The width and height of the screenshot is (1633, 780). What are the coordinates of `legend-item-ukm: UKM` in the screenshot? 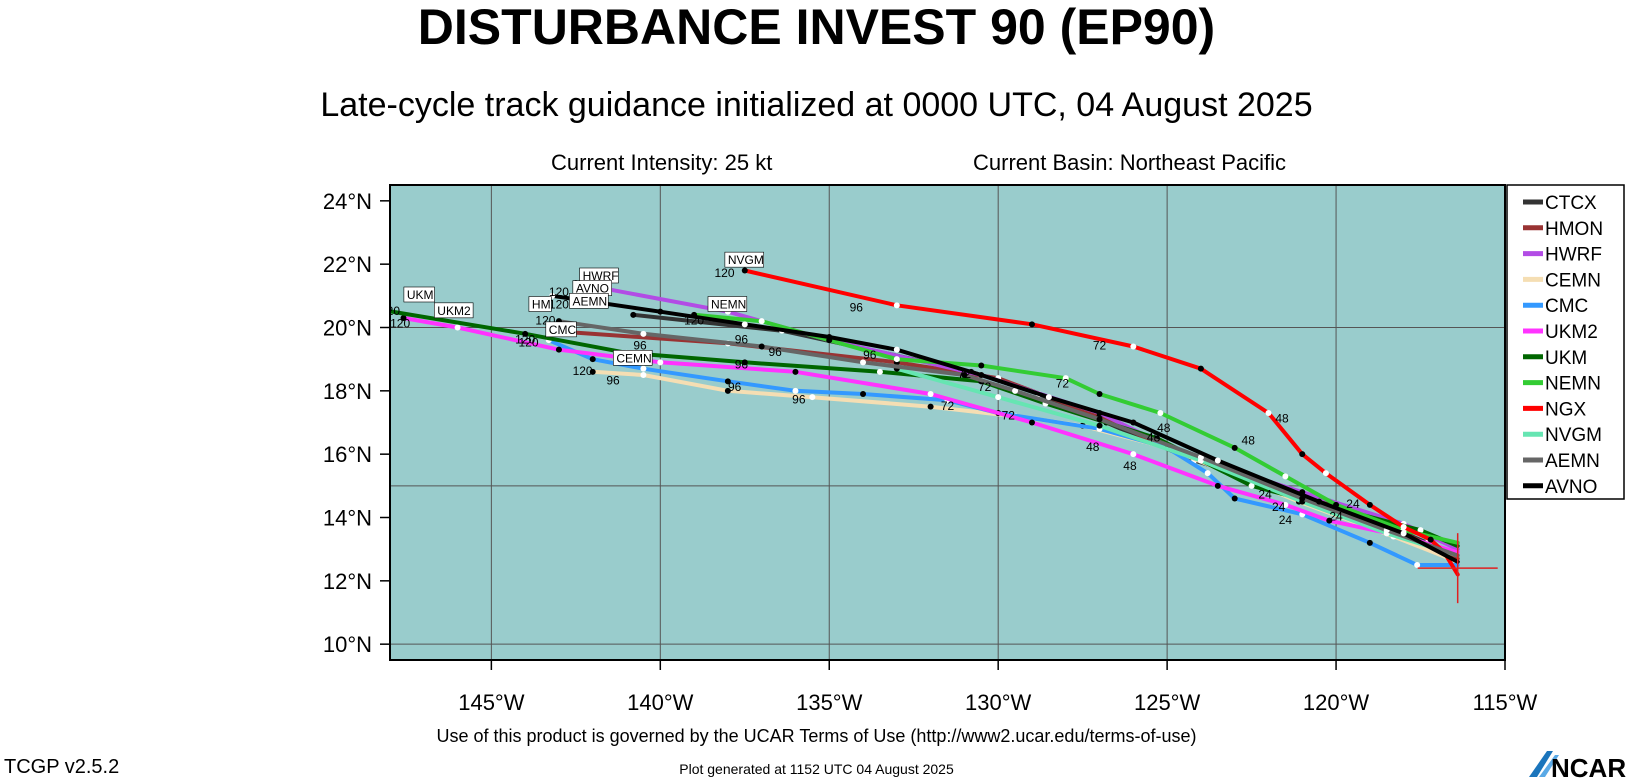 It's located at (1555, 358).